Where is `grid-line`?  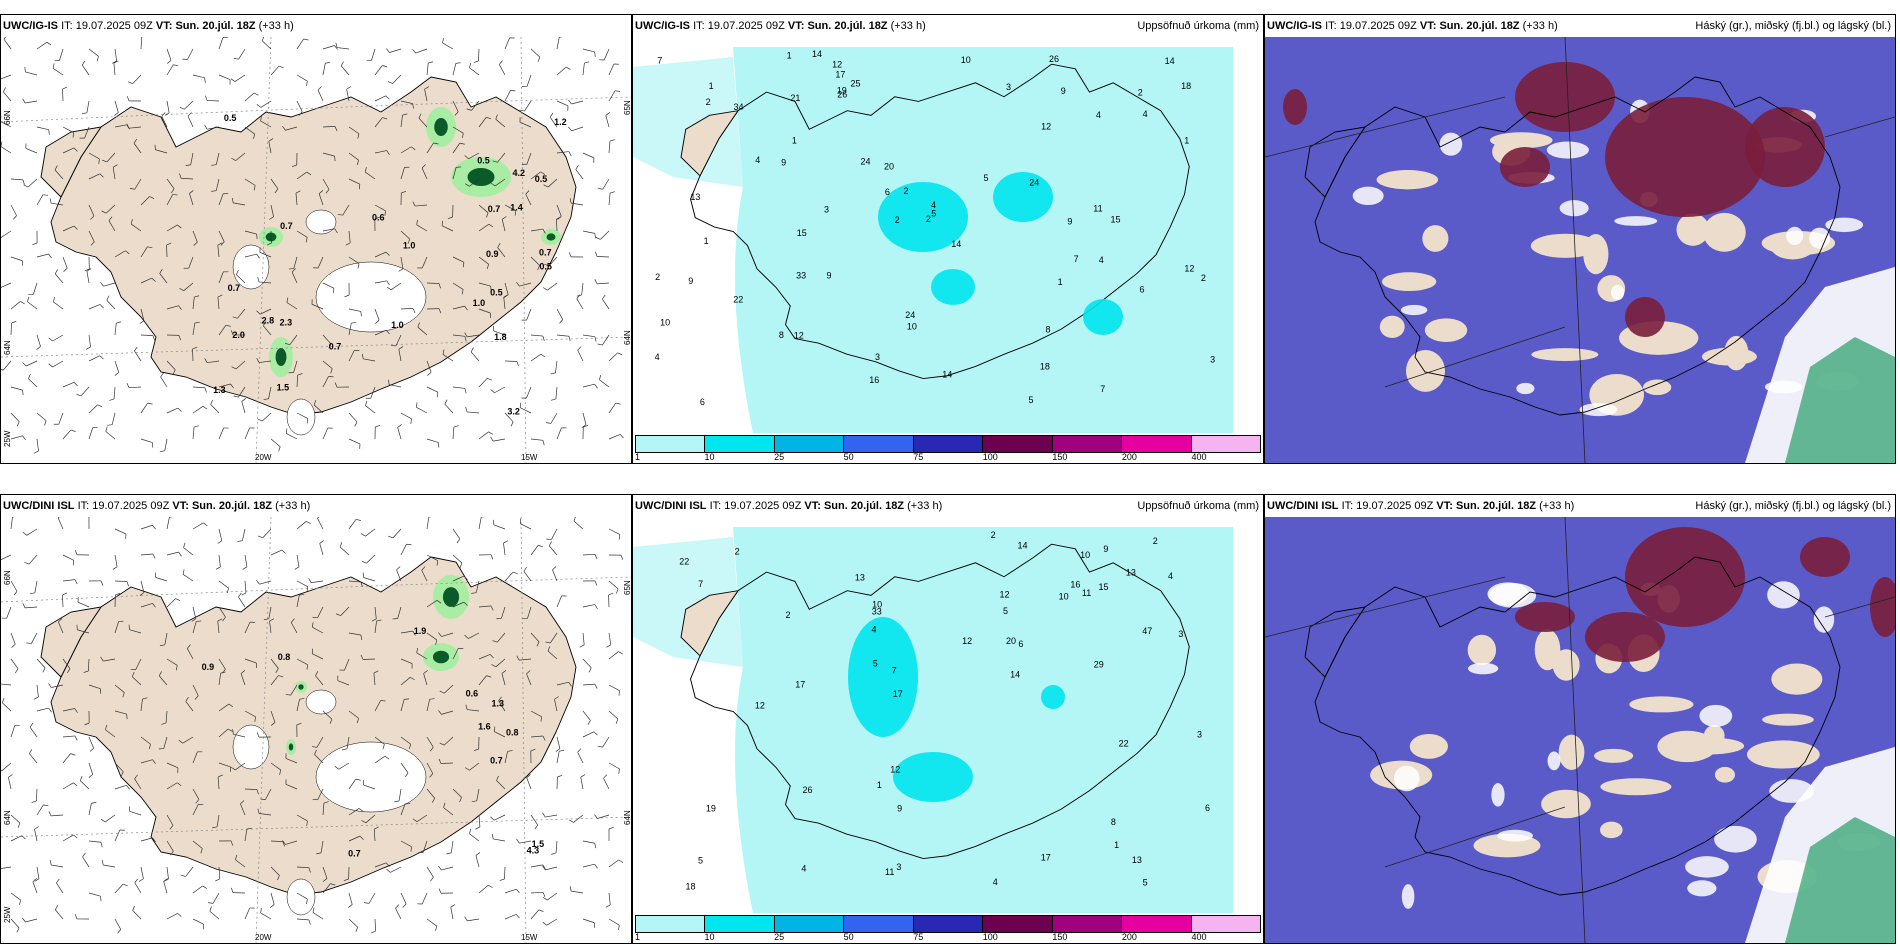
grid-line is located at coordinates (316, 827).